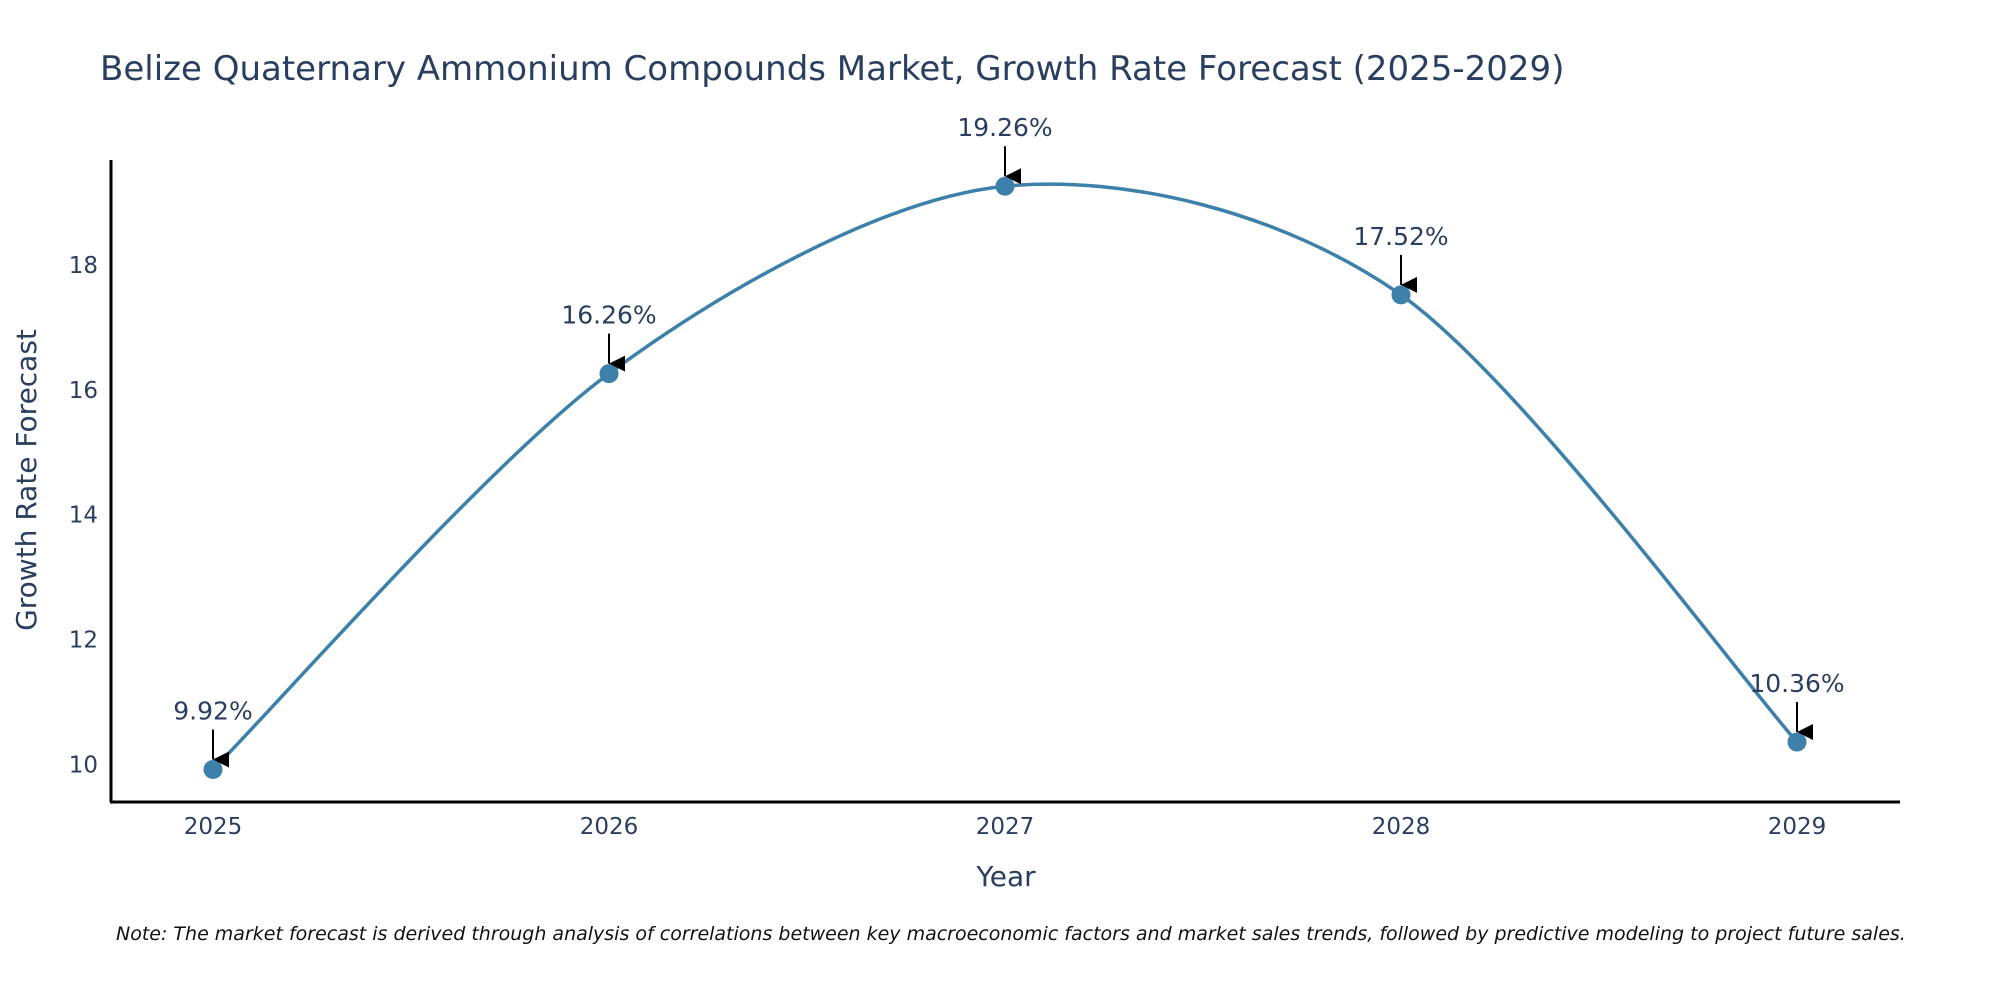 The width and height of the screenshot is (2000, 1000). I want to click on y-tick-labels: 10 12 14 16 18, so click(83, 516).